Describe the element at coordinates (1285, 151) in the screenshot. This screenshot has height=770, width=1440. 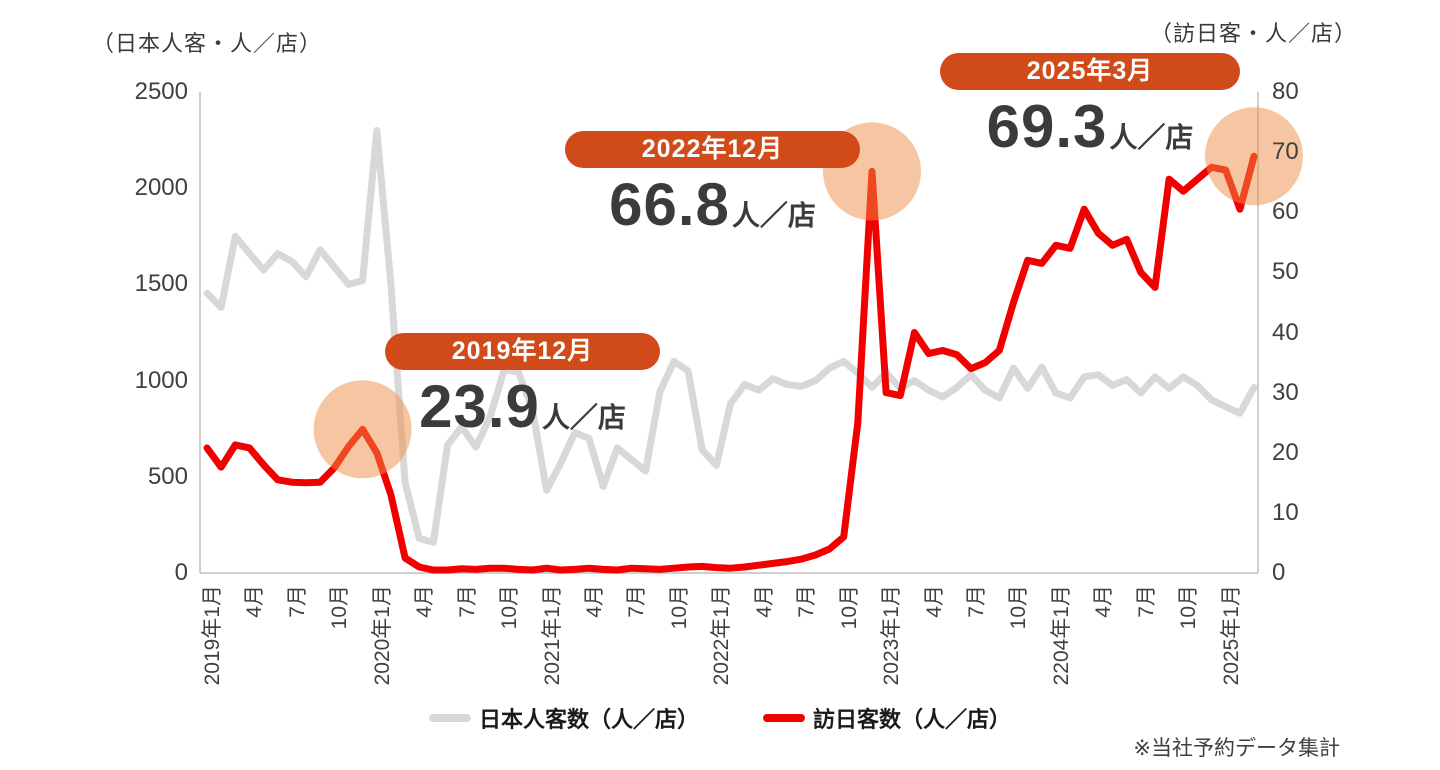
I see `right-axis-tick-label: 70` at that location.